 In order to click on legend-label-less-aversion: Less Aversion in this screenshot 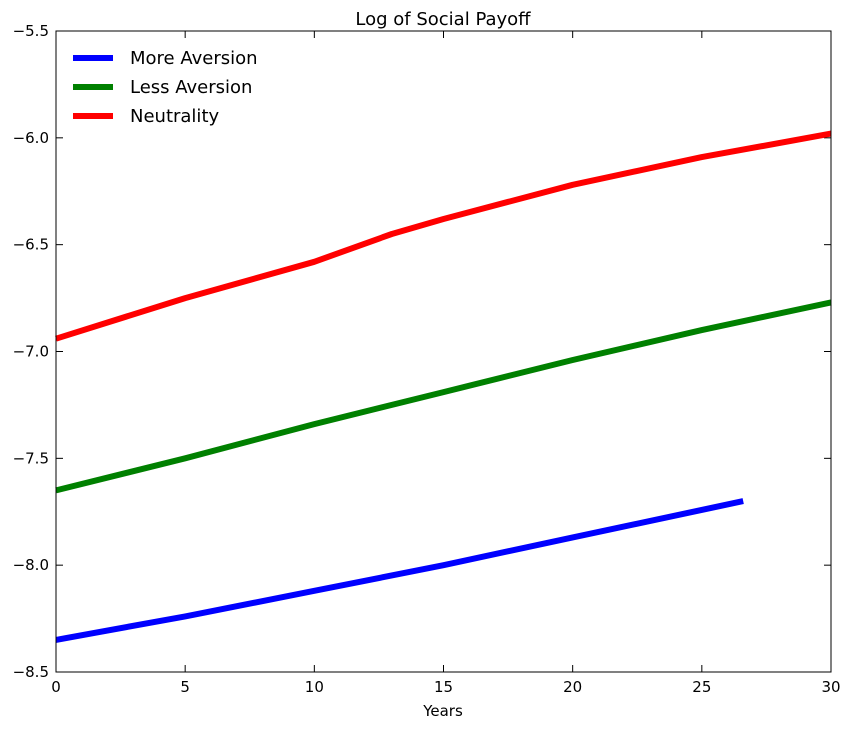, I will do `click(191, 87)`.